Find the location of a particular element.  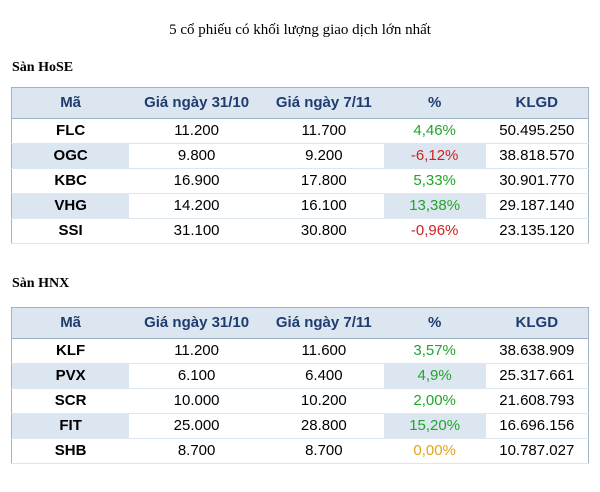

table-row: SSI 31.100 30.800 -0,96% 23.135.120 is located at coordinates (300, 231).